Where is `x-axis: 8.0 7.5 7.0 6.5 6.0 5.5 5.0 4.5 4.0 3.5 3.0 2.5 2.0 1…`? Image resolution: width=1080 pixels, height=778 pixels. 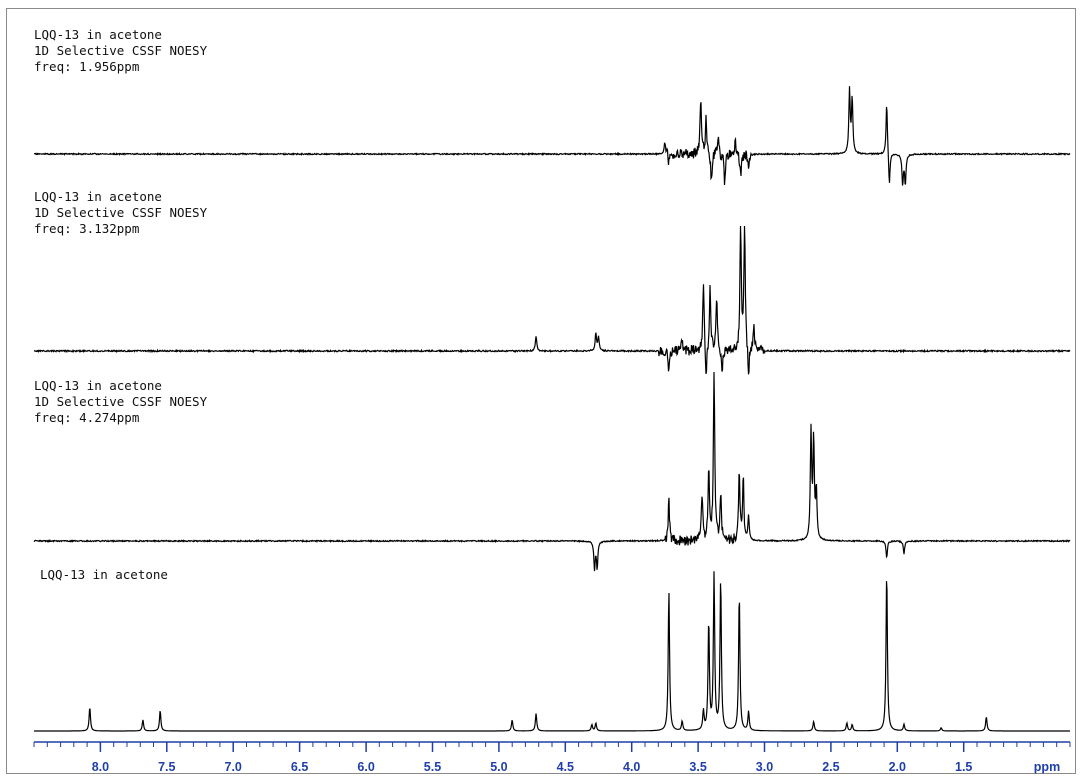
x-axis: 8.0 7.5 7.0 6.5 6.0 5.5 5.0 4.5 4.0 3.5 3.0 2.5 2.0 1… is located at coordinates (552, 757).